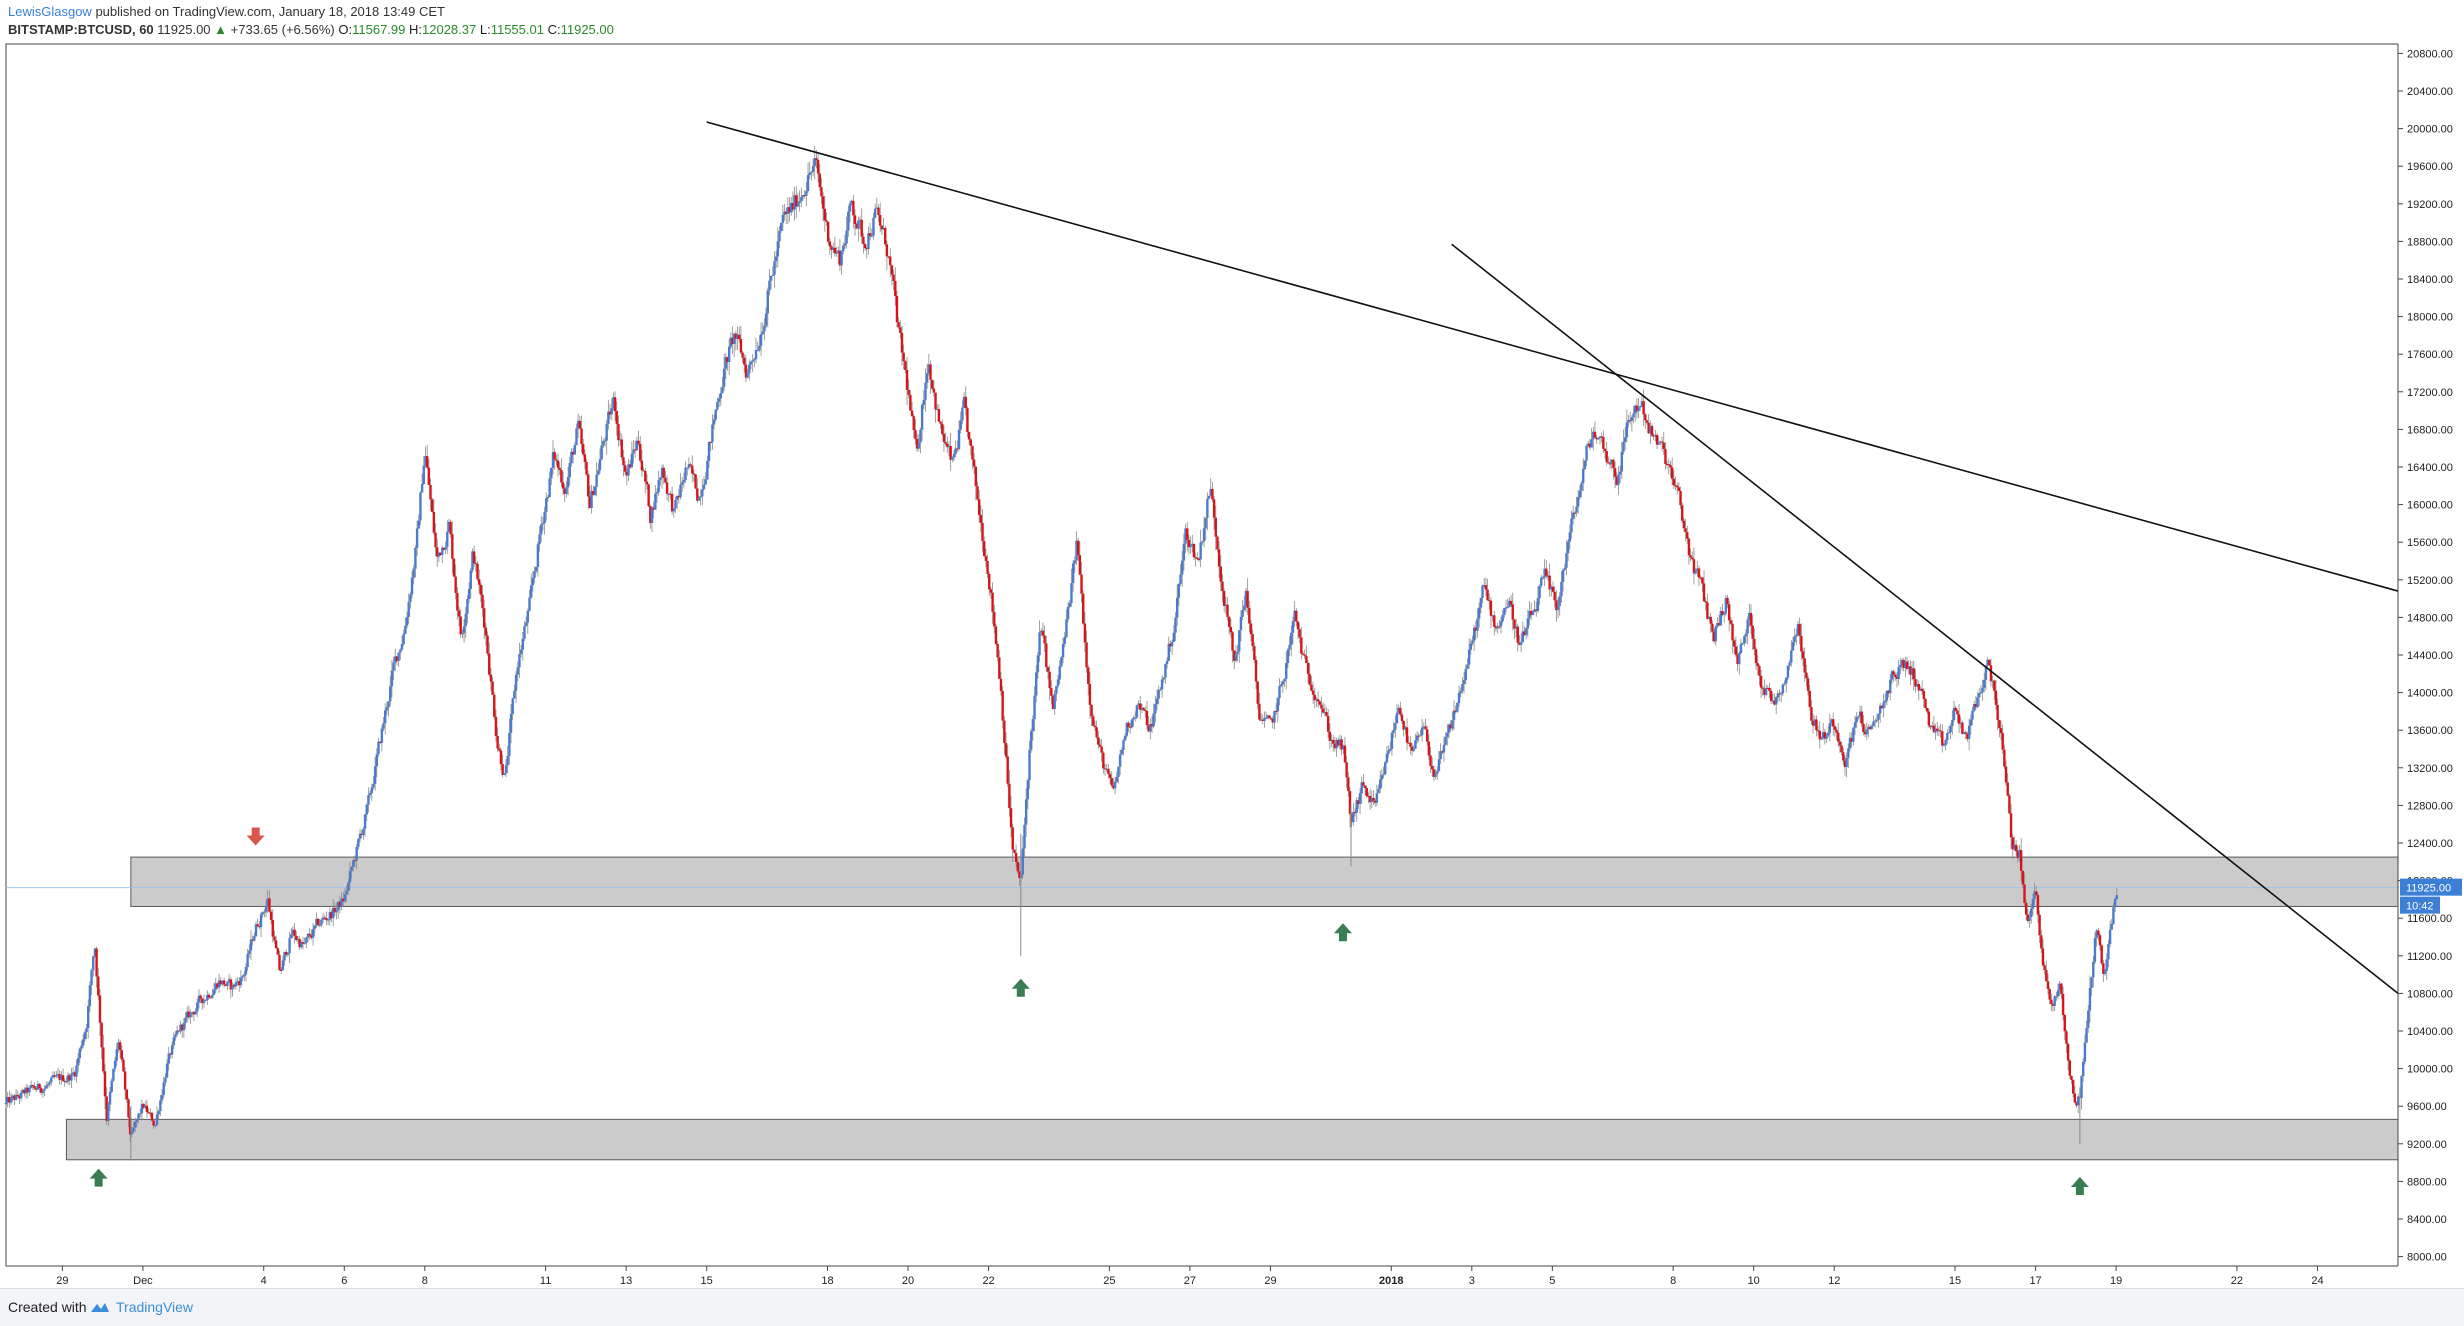 The width and height of the screenshot is (2464, 1326). I want to click on tradingview-link: TradingView, so click(141, 1307).